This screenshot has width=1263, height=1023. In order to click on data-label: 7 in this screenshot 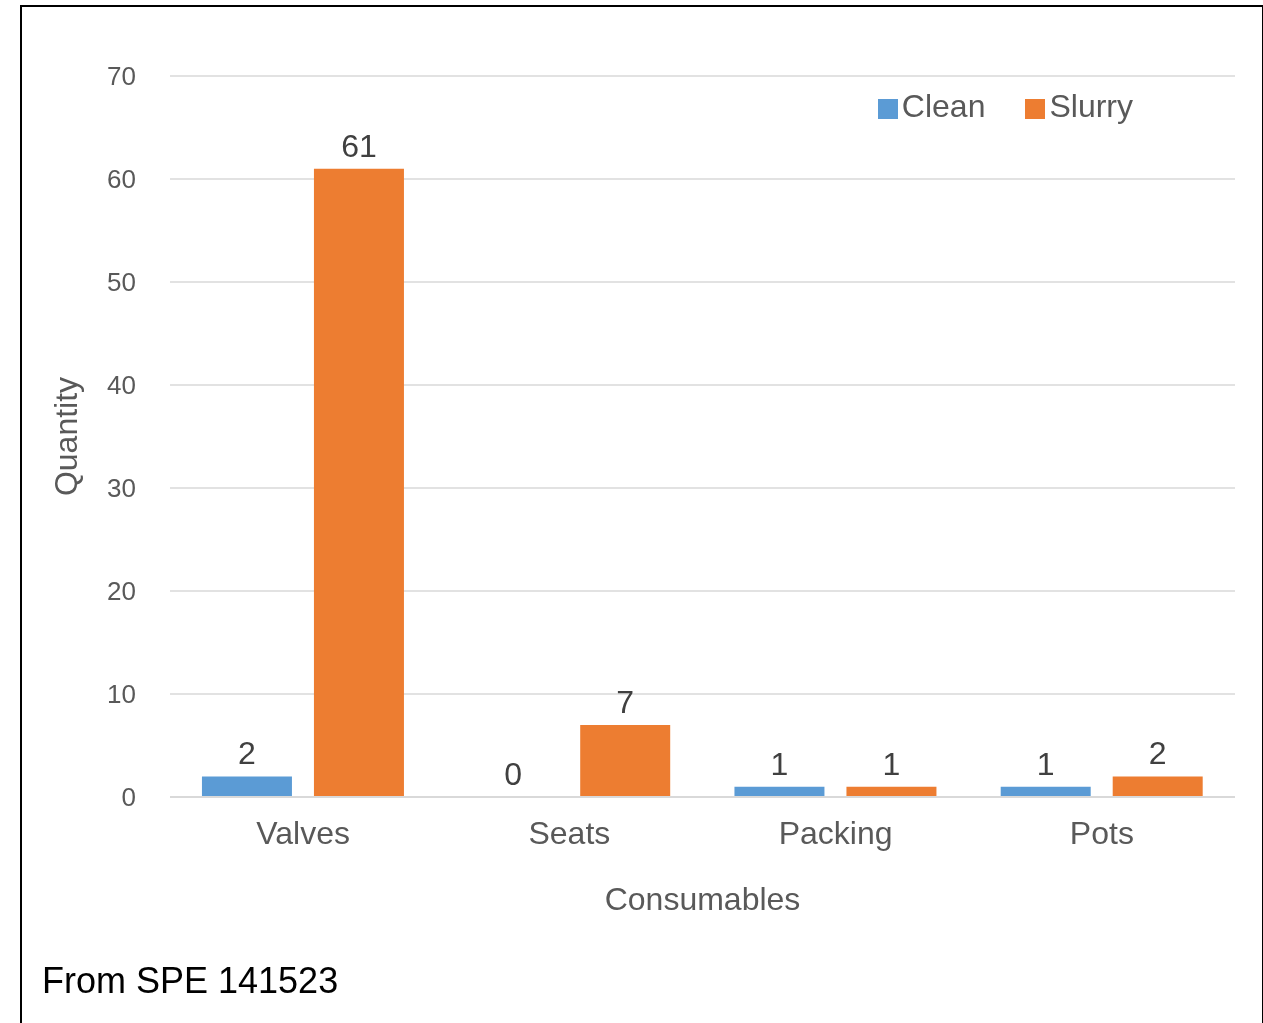, I will do `click(625, 701)`.